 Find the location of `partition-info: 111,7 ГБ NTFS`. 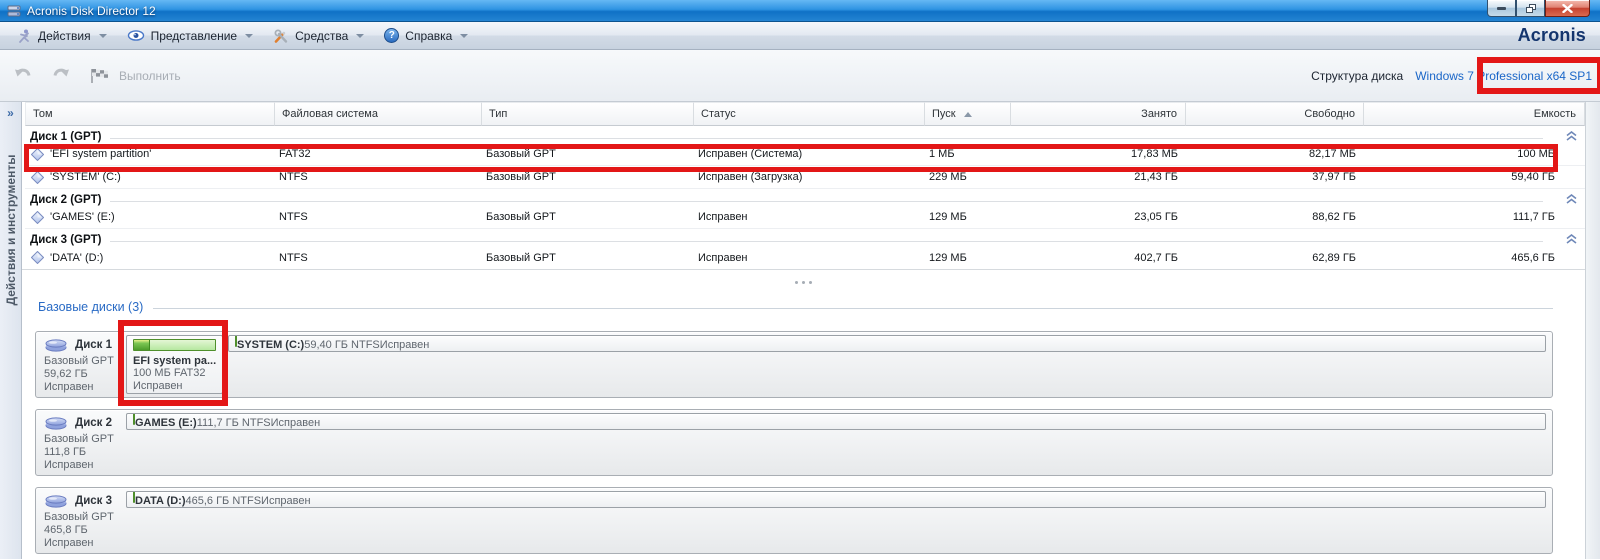

partition-info: 111,7 ГБ NTFS is located at coordinates (233, 422).